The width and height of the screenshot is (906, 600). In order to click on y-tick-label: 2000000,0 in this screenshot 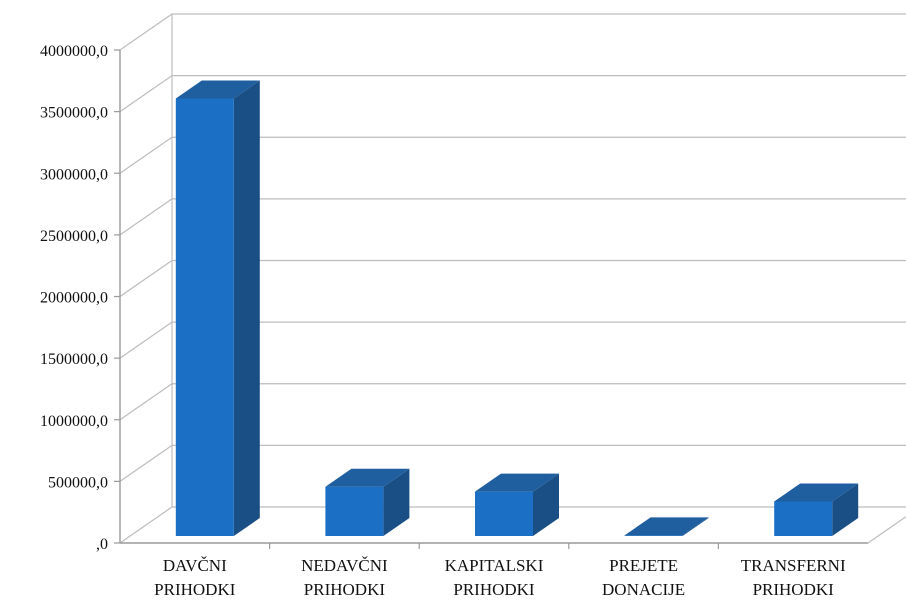, I will do `click(74, 298)`.